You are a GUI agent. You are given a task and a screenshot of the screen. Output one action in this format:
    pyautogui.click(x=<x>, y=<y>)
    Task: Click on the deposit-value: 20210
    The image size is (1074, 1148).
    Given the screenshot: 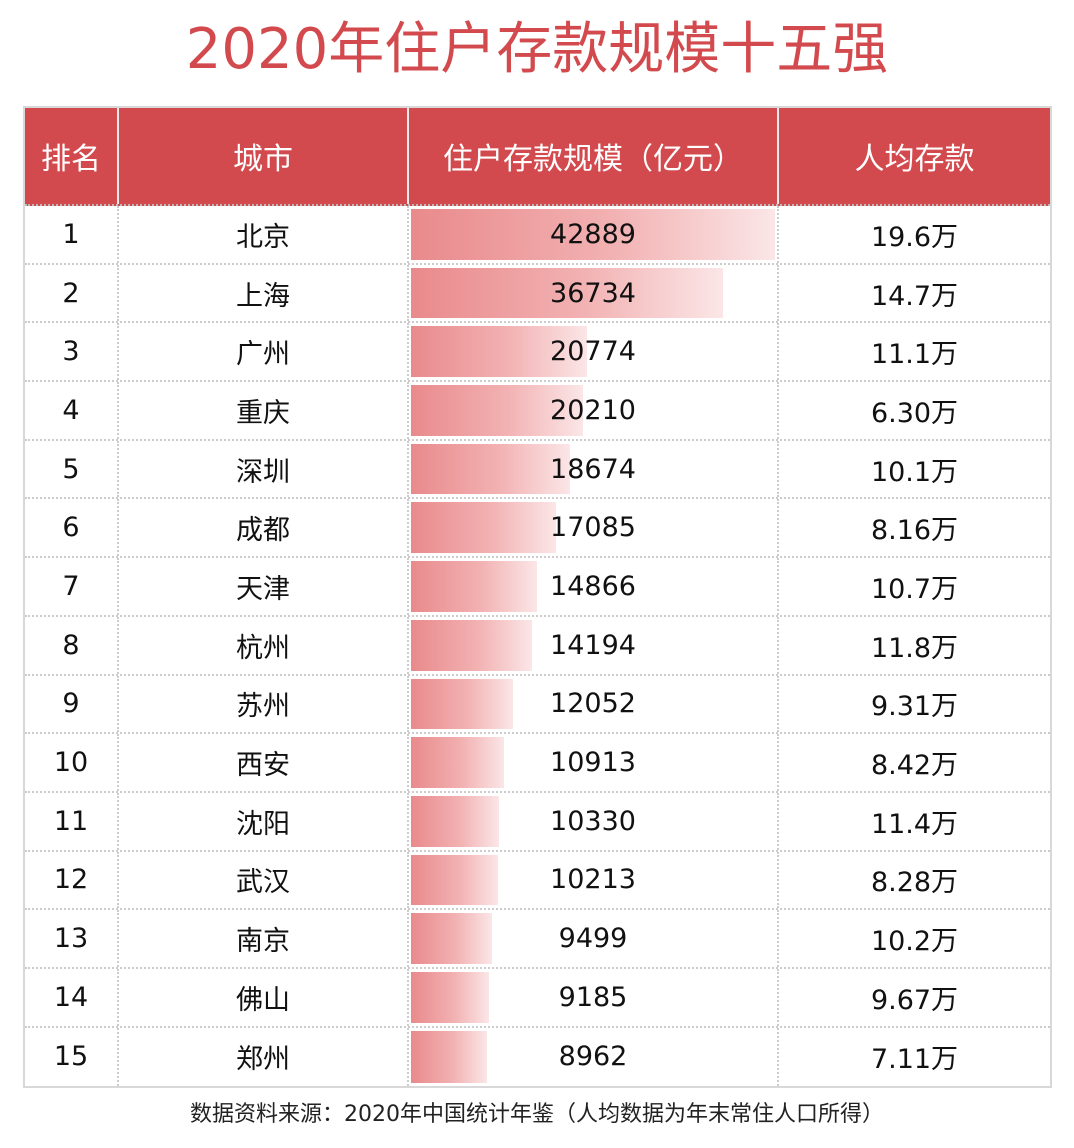 What is the action you would take?
    pyautogui.click(x=593, y=410)
    